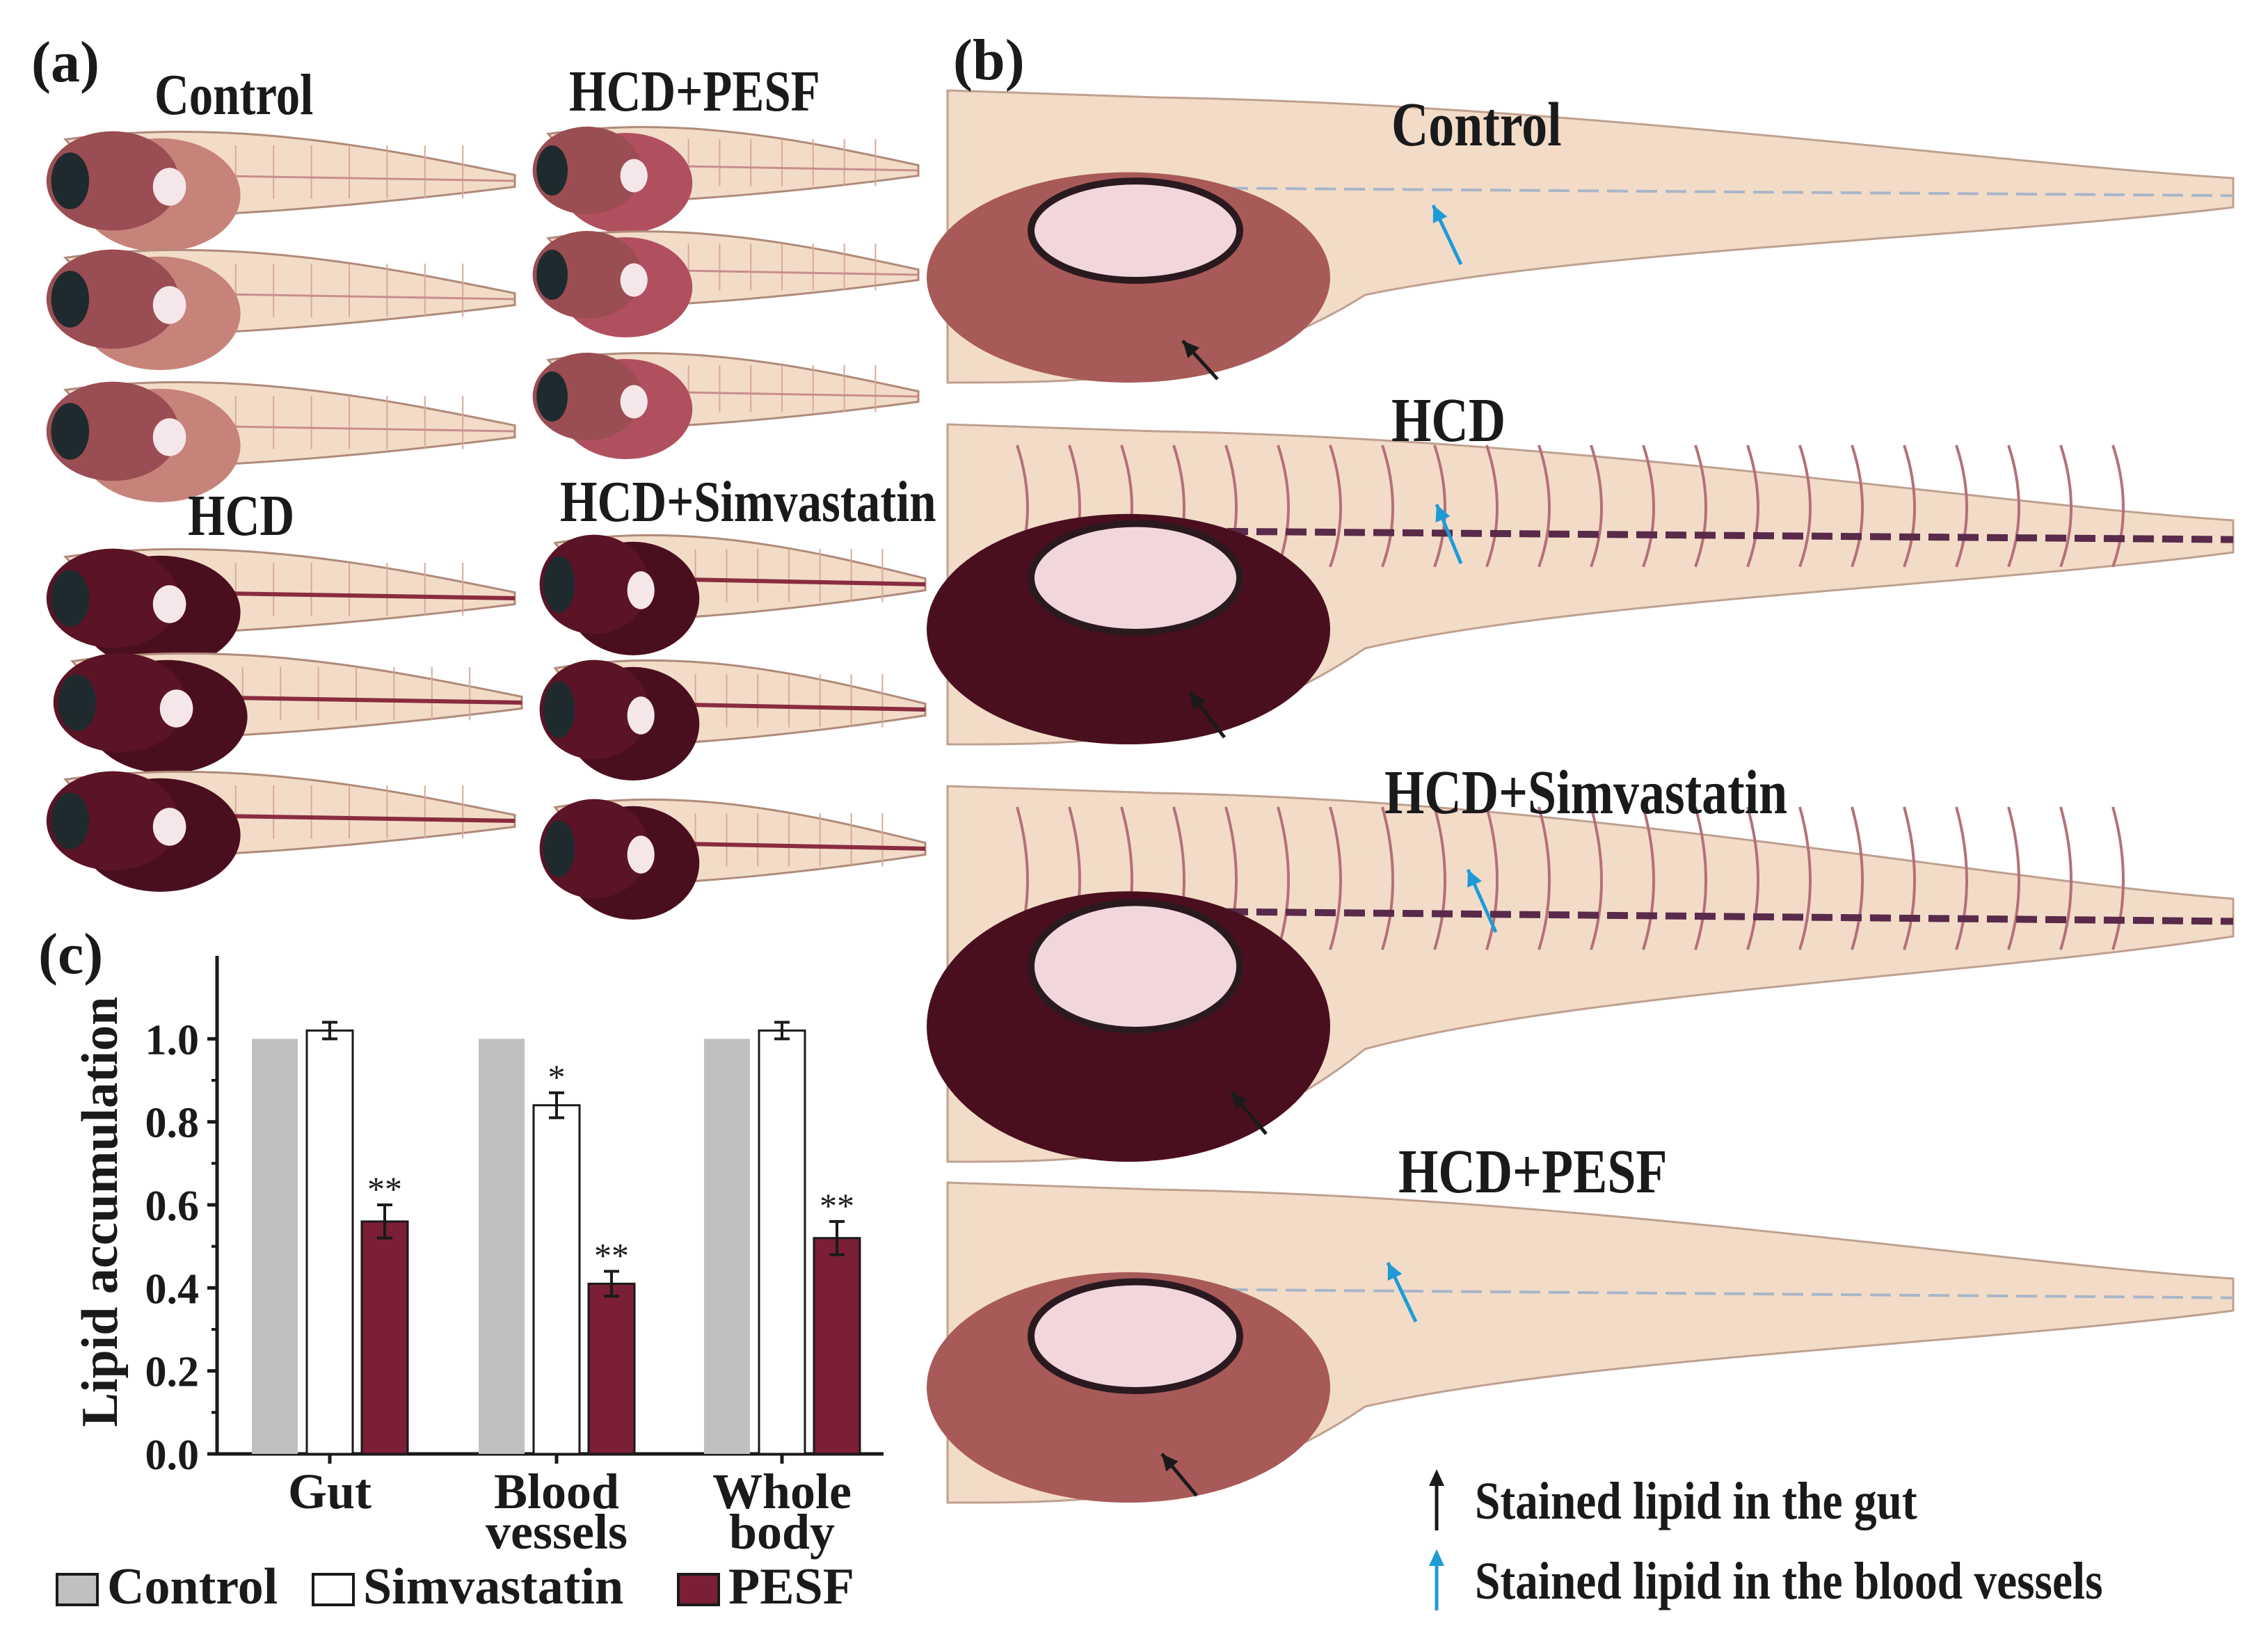 This screenshot has width=2268, height=1648. I want to click on x-category-label-2-0: Whole, so click(782, 1491).